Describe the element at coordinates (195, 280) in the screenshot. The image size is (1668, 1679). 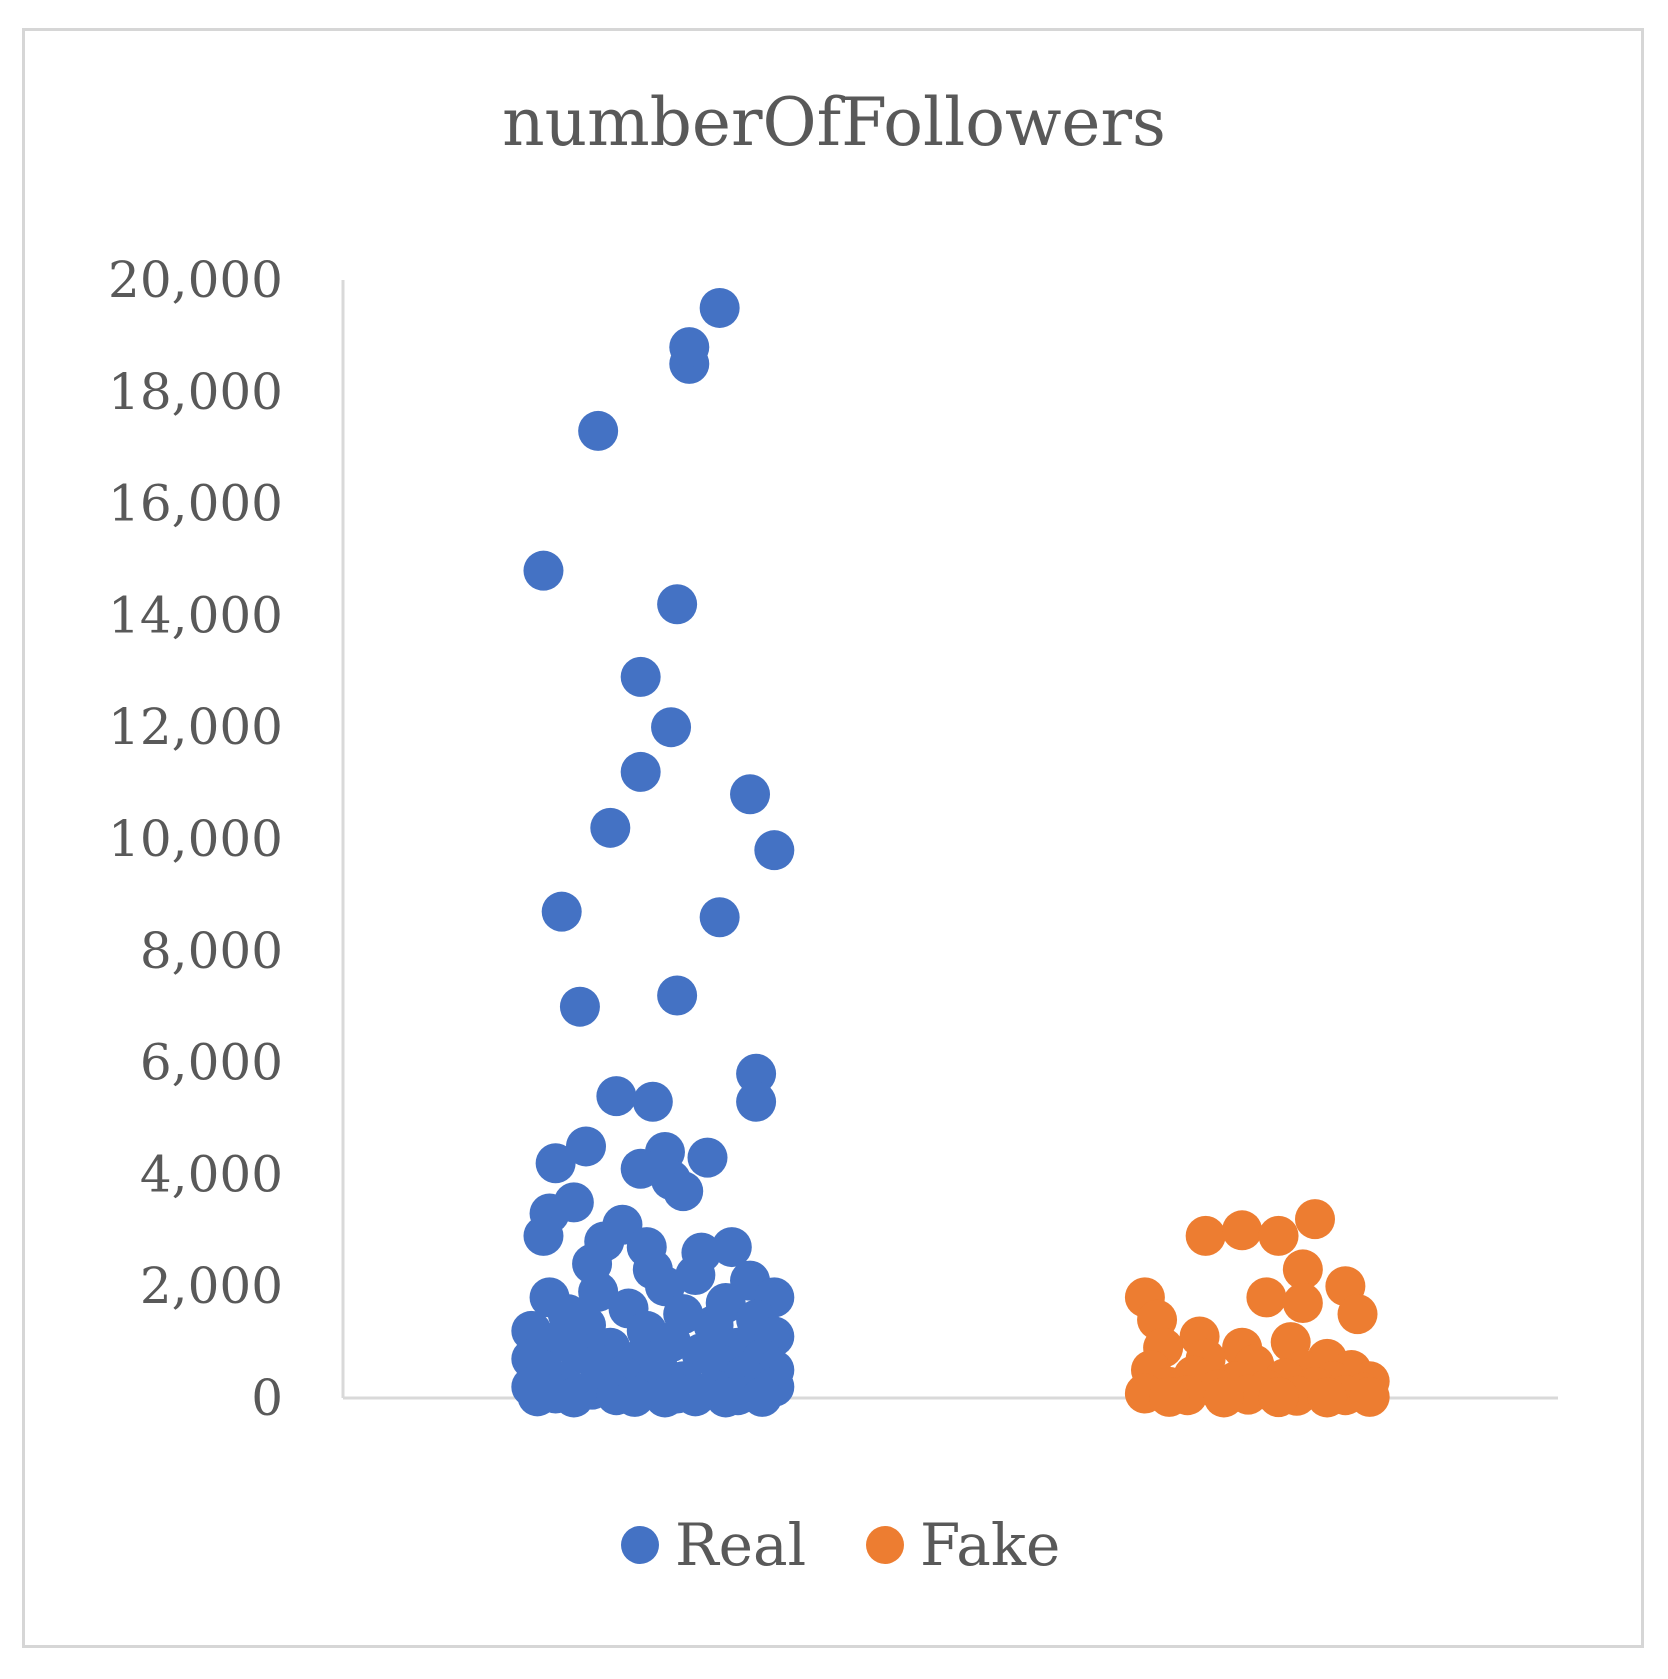
I see `y-tick-label: 20,000` at that location.